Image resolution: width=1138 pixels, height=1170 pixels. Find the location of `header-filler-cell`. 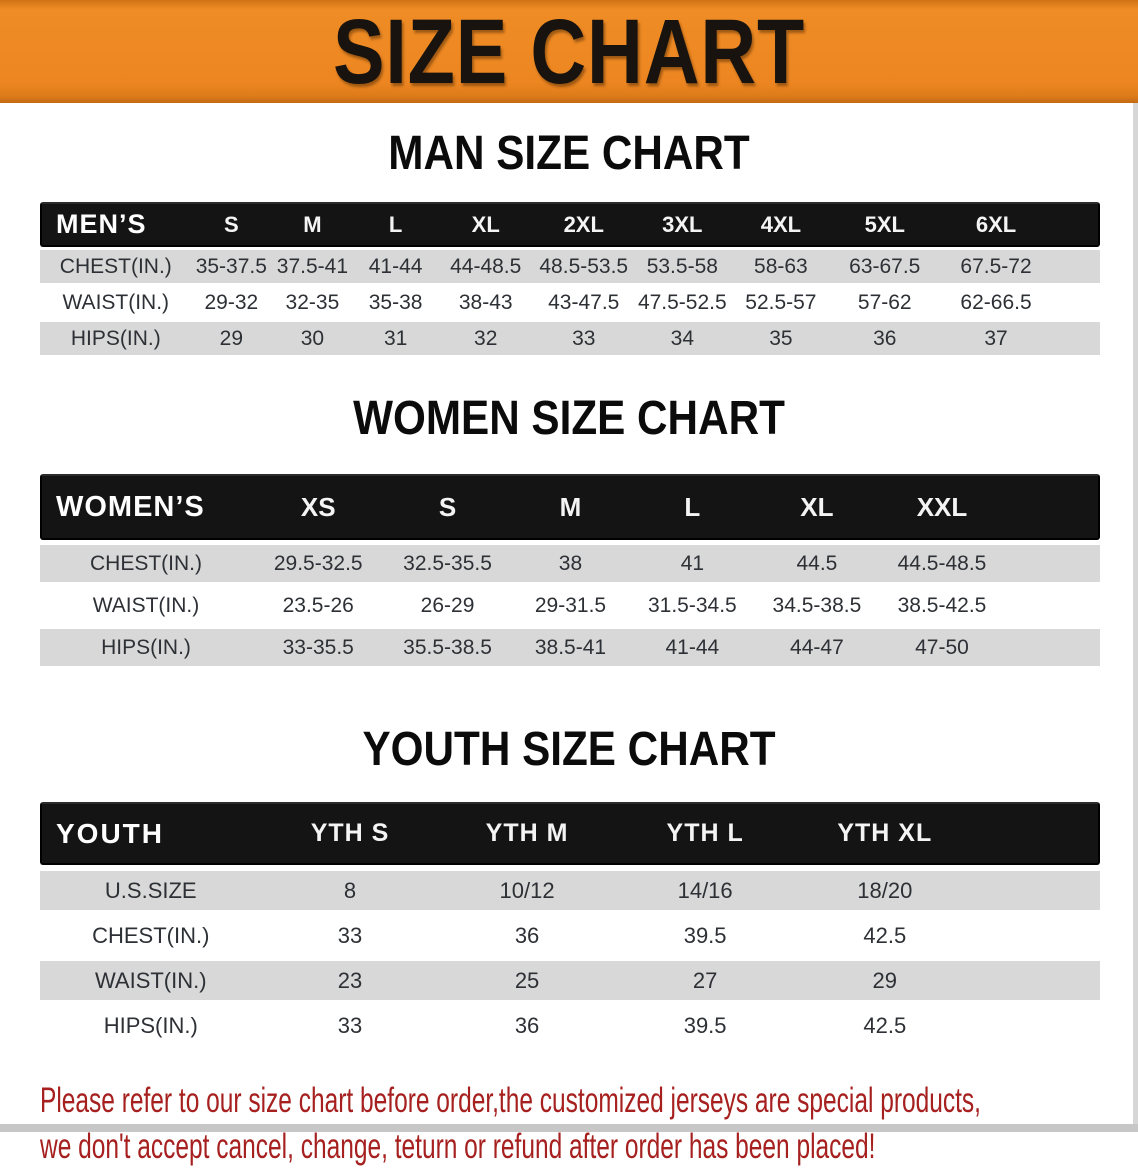

header-filler-cell is located at coordinates (1076, 224).